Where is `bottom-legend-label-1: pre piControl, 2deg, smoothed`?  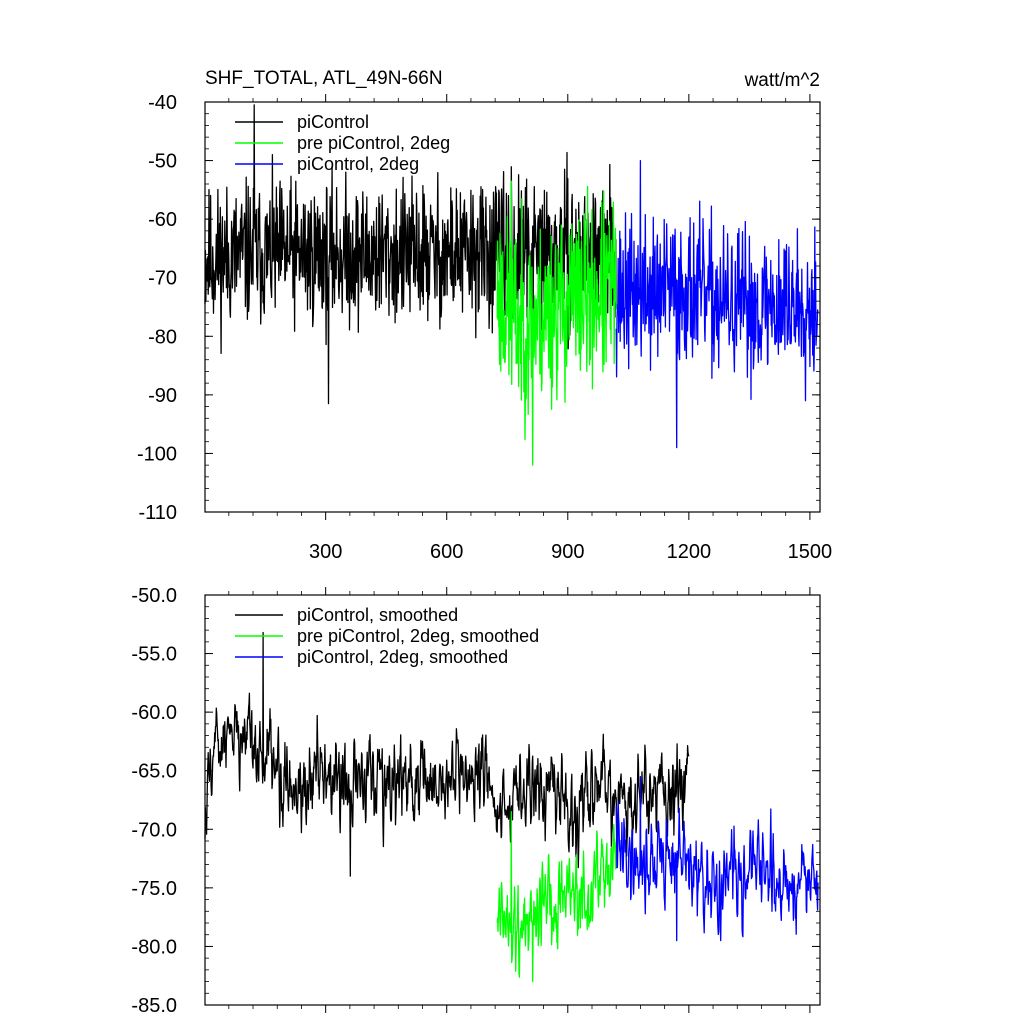 bottom-legend-label-1: pre piControl, 2deg, smoothed is located at coordinates (418, 636).